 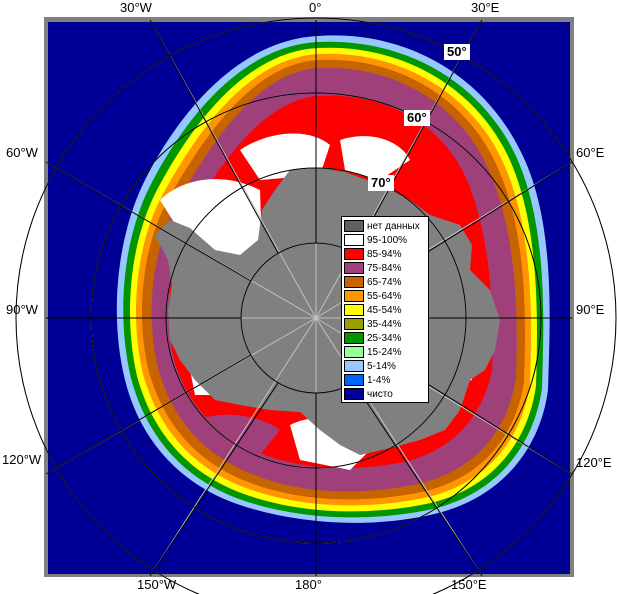 What do you see at coordinates (22, 459) in the screenshot?
I see `lon-label-120w: 120°W` at bounding box center [22, 459].